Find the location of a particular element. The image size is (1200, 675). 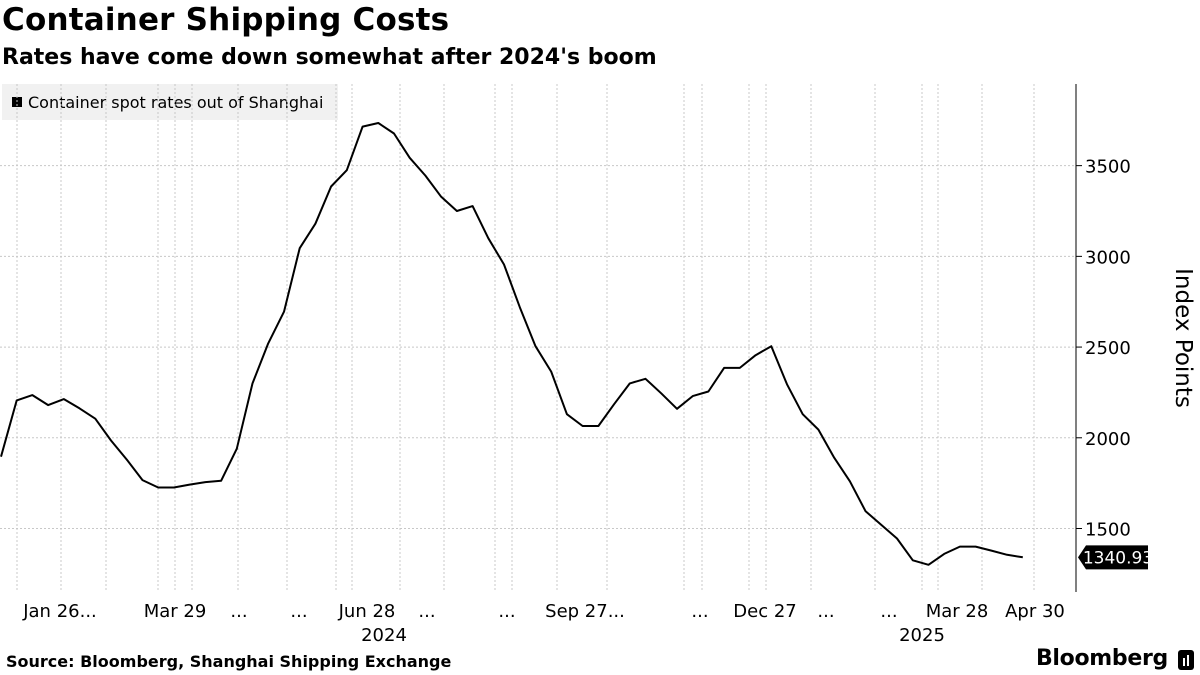

year-label: 2024 is located at coordinates (384, 635).